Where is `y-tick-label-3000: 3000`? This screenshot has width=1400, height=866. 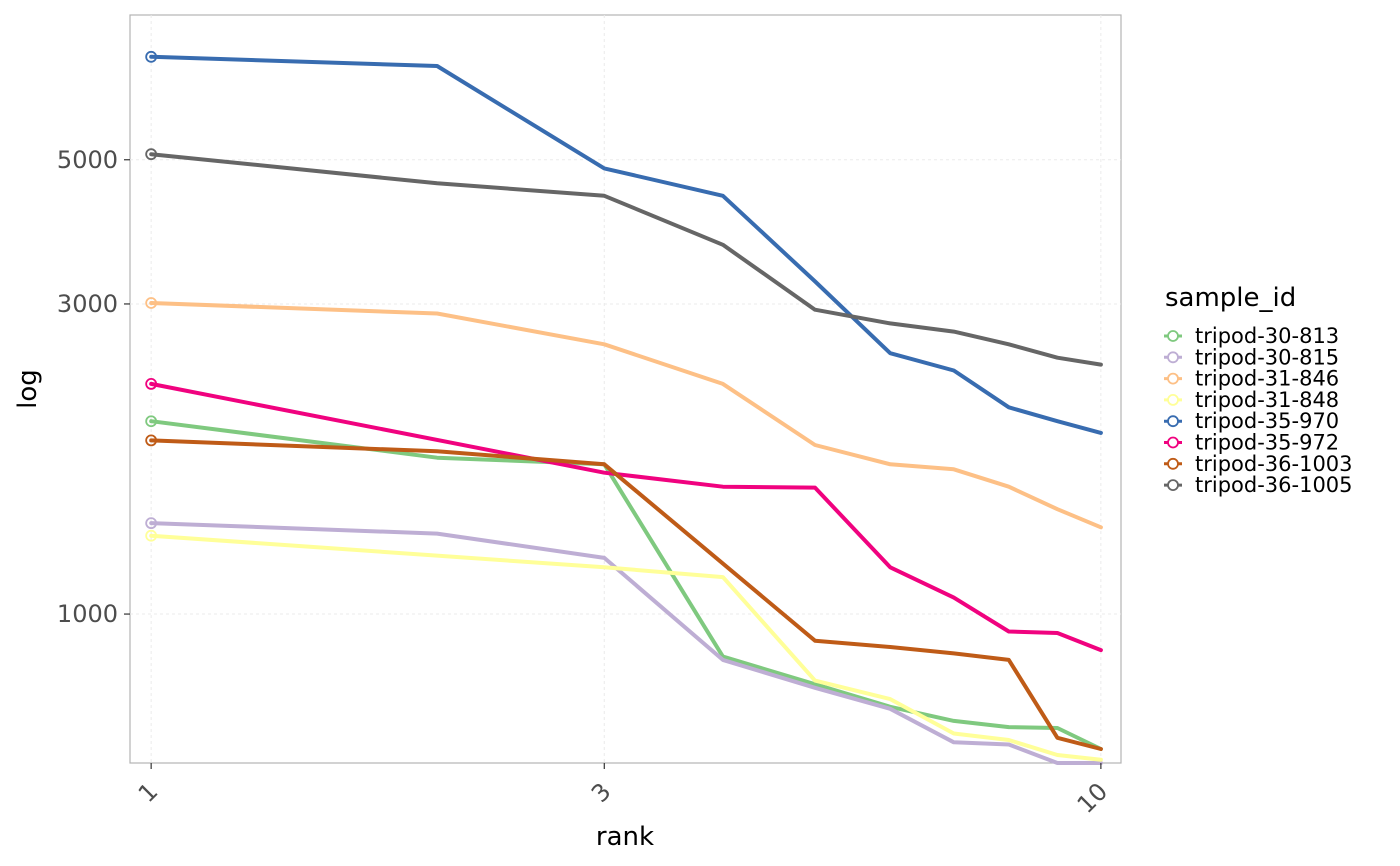
y-tick-label-3000: 3000 is located at coordinates (87, 304).